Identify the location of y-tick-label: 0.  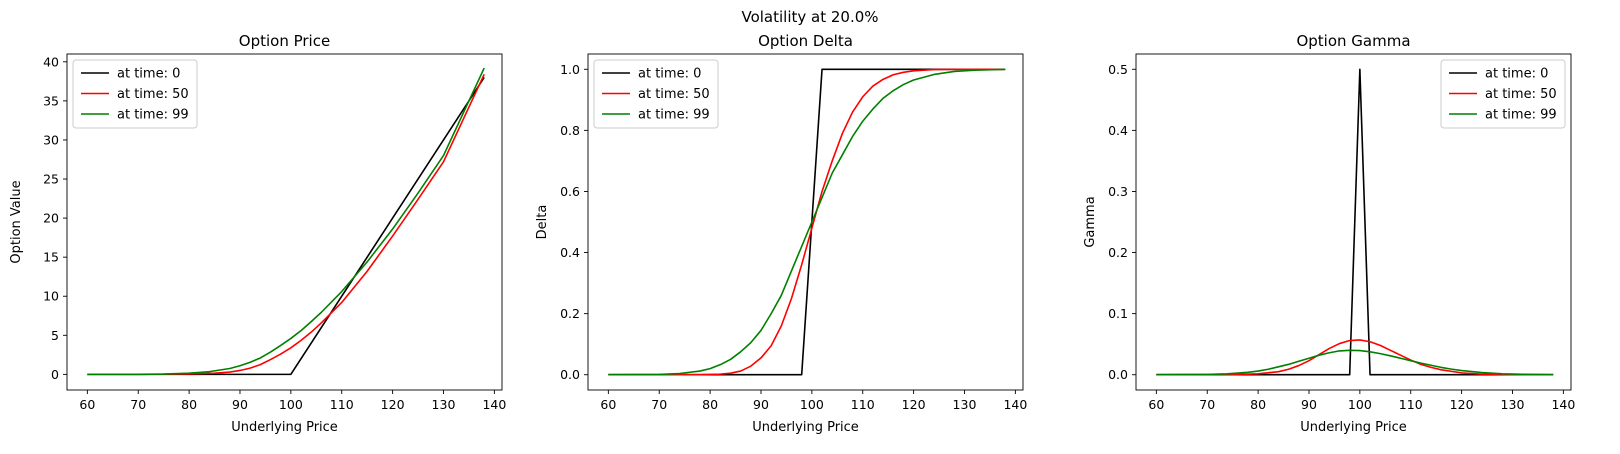
(55, 374).